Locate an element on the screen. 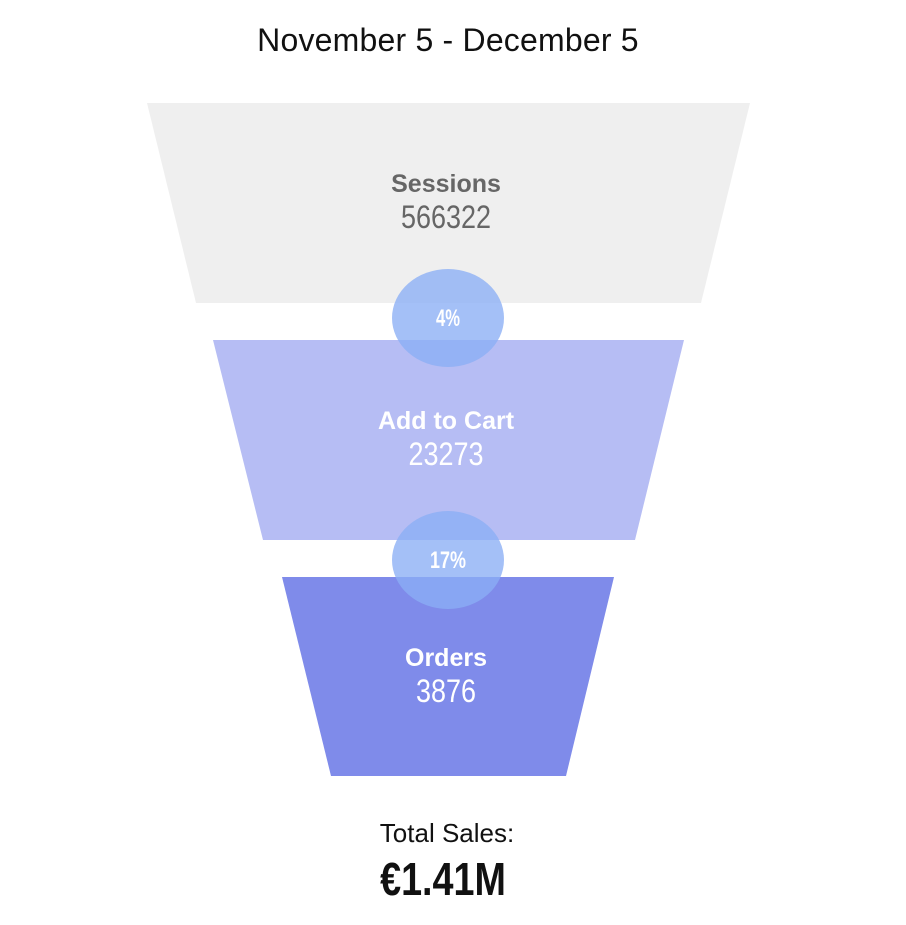  total-sales-label: Total Sales: is located at coordinates (447, 833).